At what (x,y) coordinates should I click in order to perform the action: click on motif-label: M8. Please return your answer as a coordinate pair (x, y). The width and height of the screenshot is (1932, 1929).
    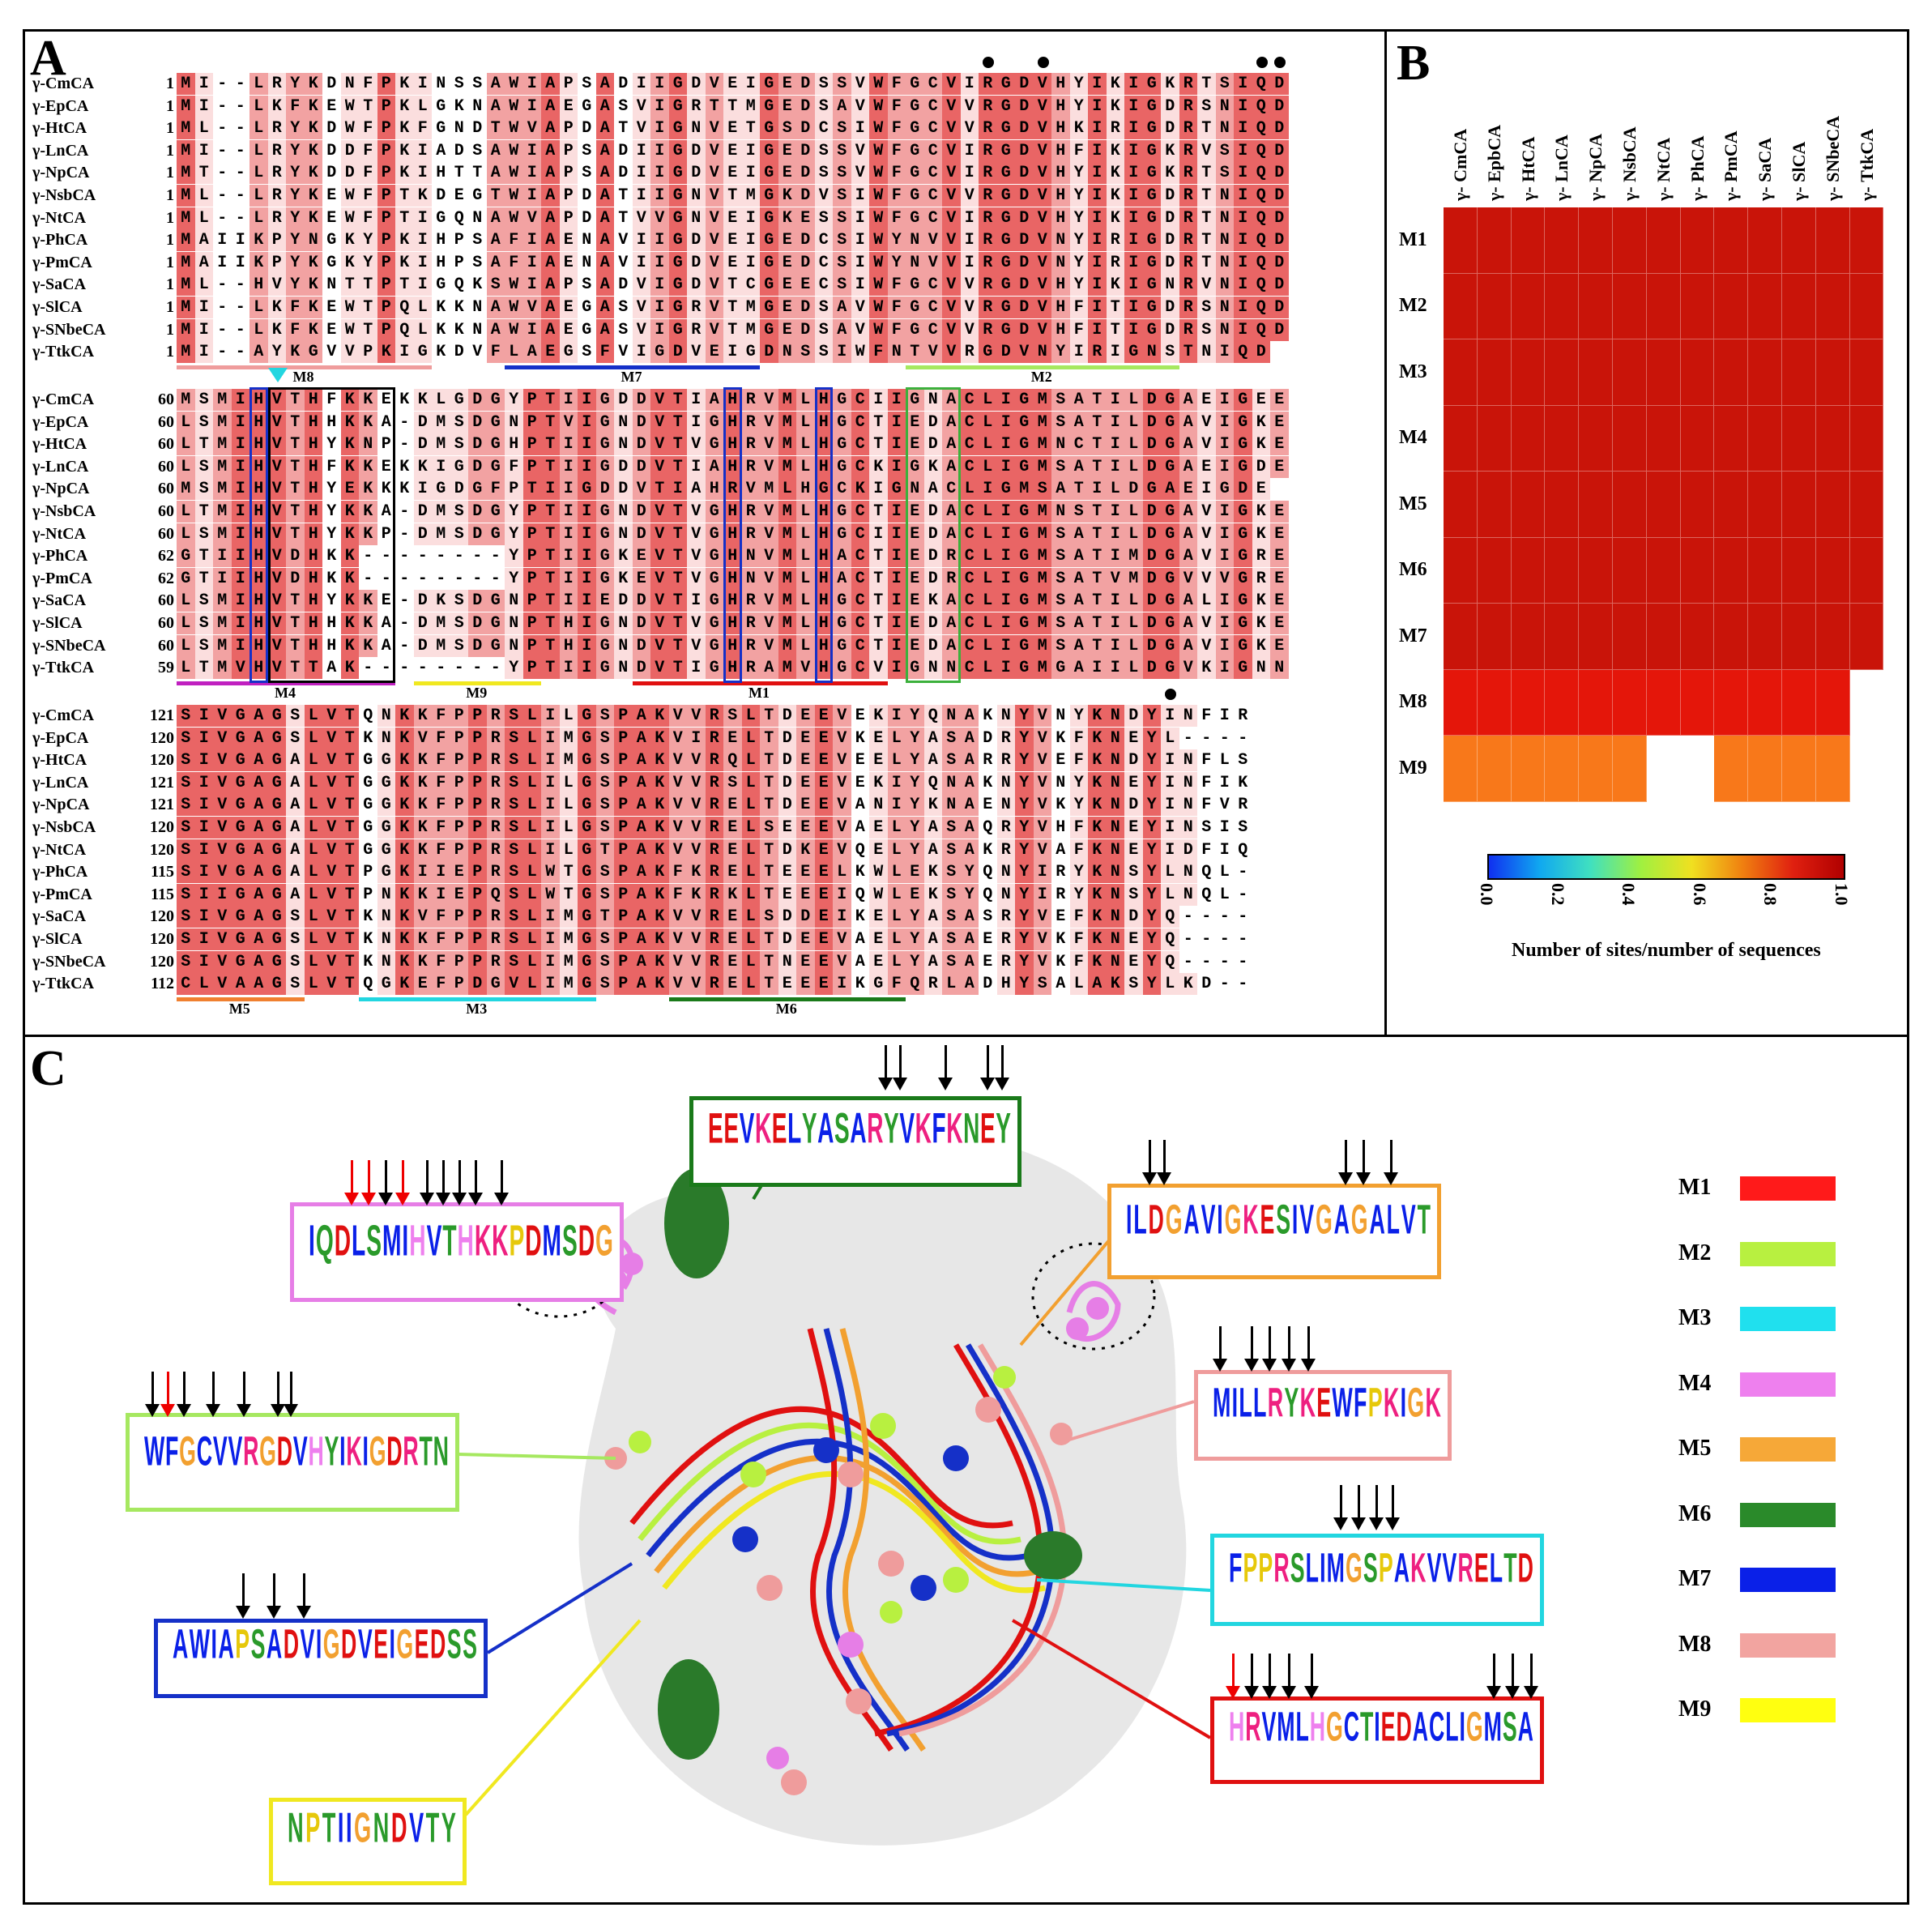
    Looking at the image, I should click on (303, 376).